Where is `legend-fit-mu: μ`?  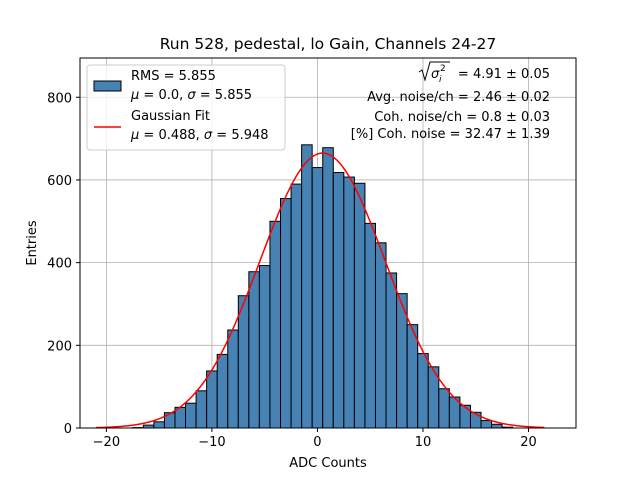 legend-fit-mu: μ is located at coordinates (134, 135).